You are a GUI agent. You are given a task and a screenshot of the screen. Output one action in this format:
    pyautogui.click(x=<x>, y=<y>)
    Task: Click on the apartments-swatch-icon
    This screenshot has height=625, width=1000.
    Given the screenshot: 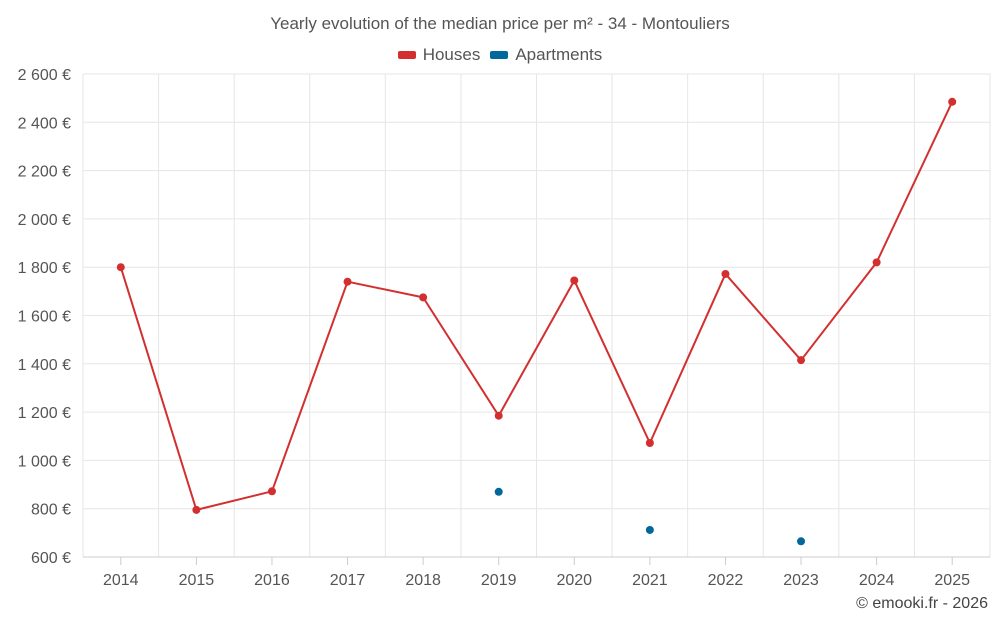 What is the action you would take?
    pyautogui.click(x=499, y=55)
    